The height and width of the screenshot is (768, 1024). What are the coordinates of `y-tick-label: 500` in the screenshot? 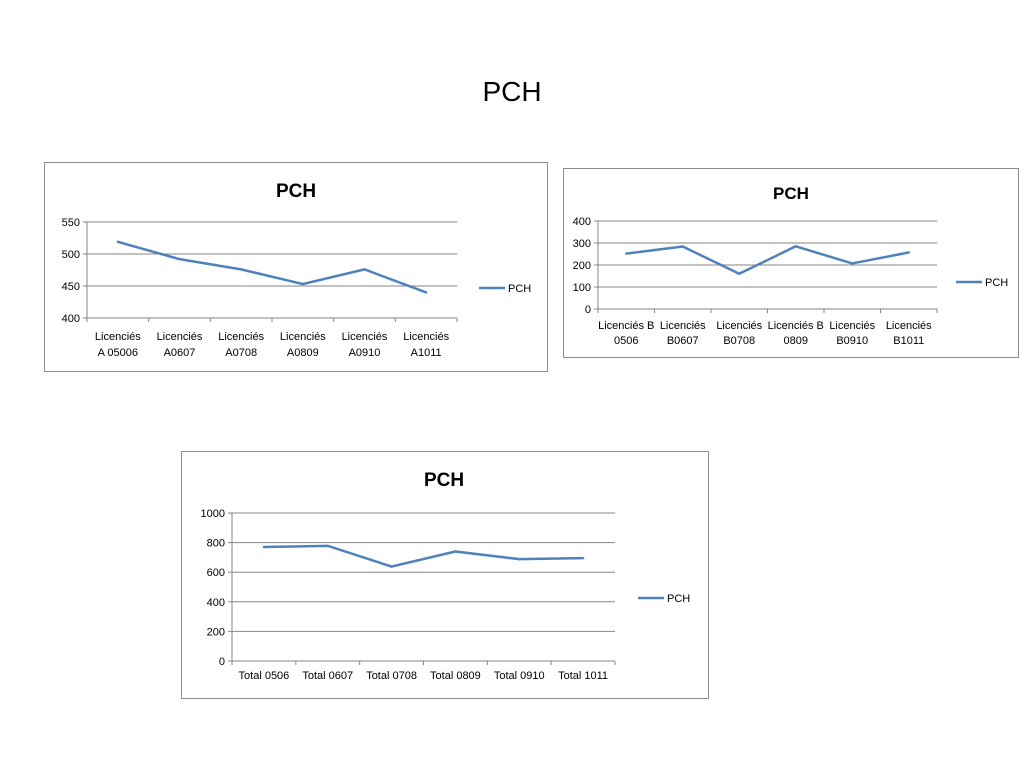 It's located at (71, 255).